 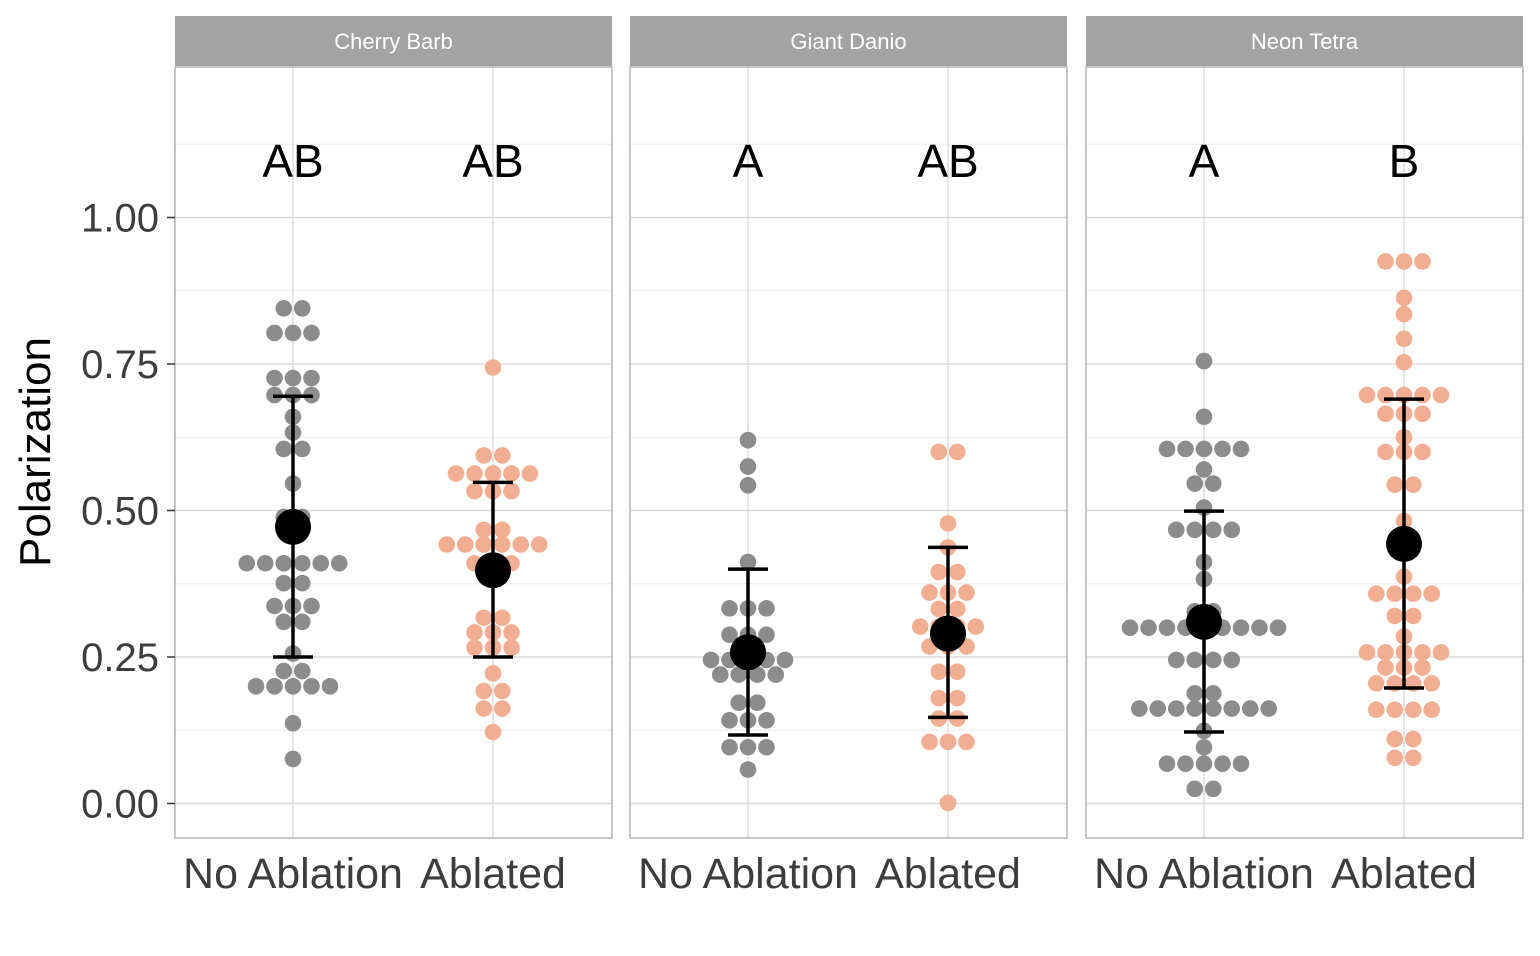 What do you see at coordinates (393, 41) in the screenshot?
I see `facet-strip` at bounding box center [393, 41].